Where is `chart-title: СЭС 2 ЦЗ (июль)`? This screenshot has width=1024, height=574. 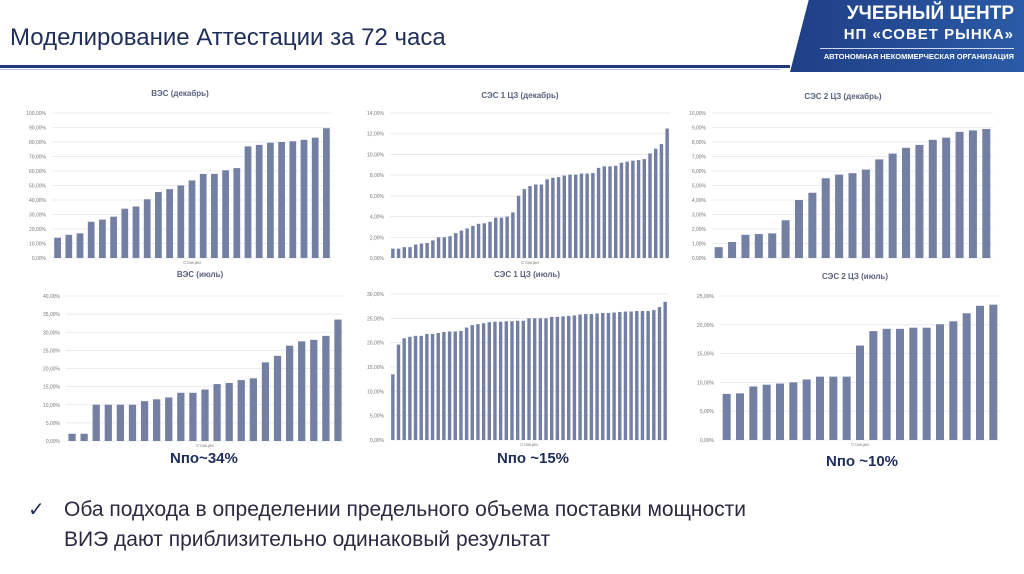
chart-title: СЭС 2 ЦЗ (июль) is located at coordinates (855, 276).